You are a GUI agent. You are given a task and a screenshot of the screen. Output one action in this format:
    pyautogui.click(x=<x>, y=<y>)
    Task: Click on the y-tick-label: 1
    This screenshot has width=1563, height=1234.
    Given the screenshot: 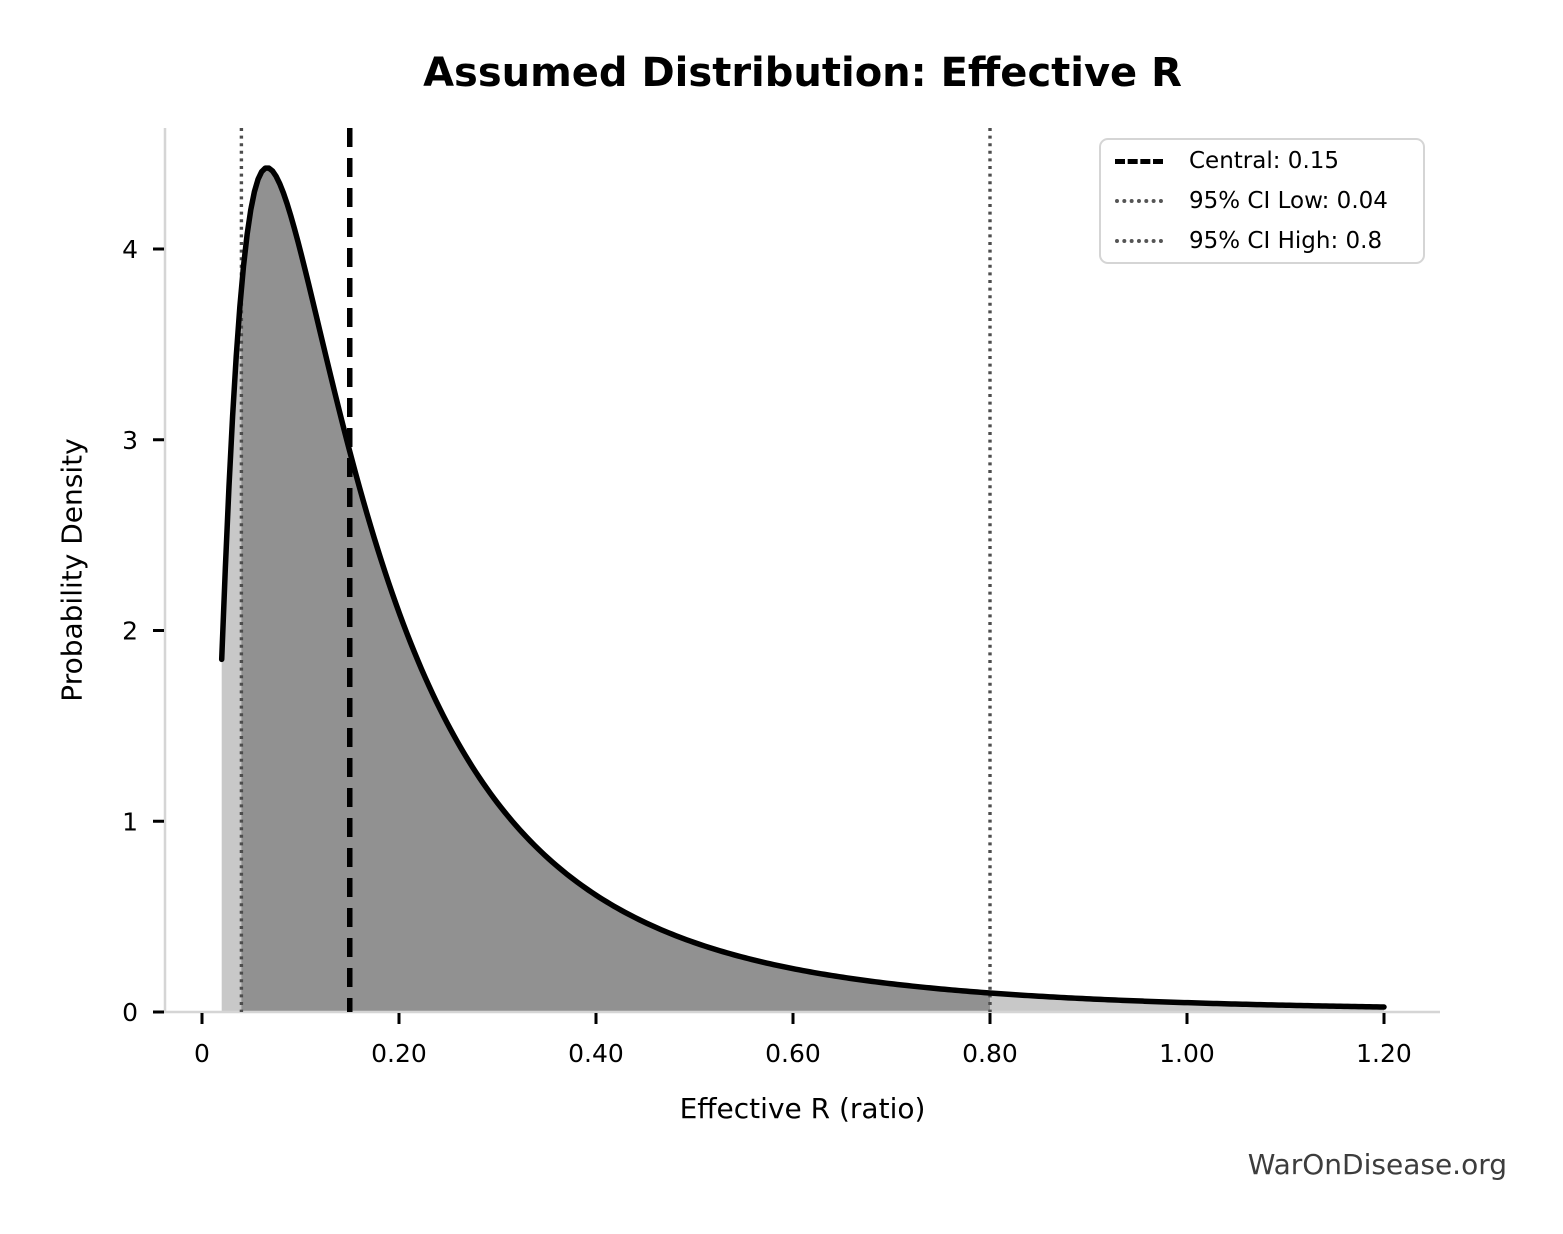 What is the action you would take?
    pyautogui.click(x=130, y=821)
    